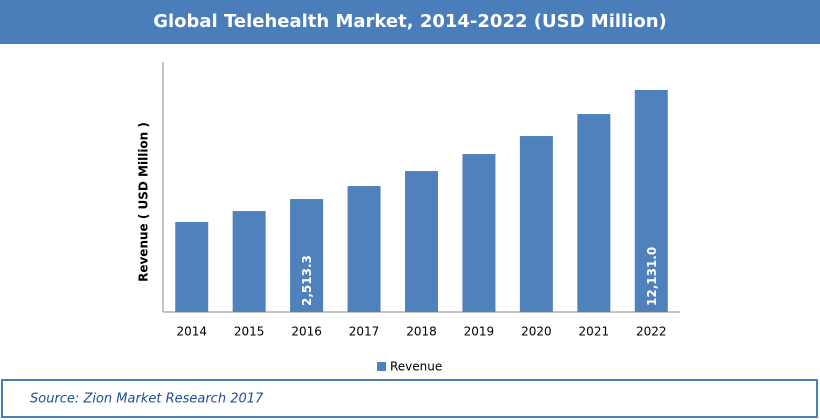 The width and height of the screenshot is (820, 420). What do you see at coordinates (364, 332) in the screenshot?
I see `x-tick-label: 2017` at bounding box center [364, 332].